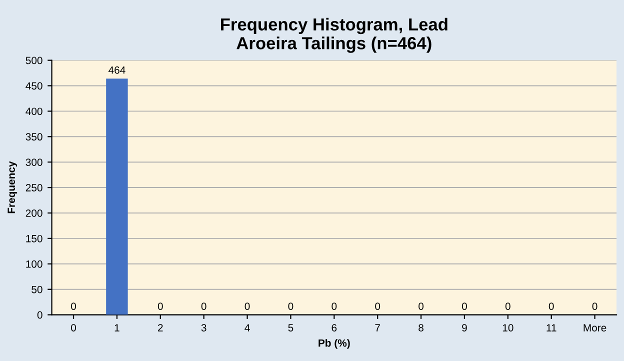 This screenshot has height=361, width=624. I want to click on y-tick-label: 250, so click(34, 188).